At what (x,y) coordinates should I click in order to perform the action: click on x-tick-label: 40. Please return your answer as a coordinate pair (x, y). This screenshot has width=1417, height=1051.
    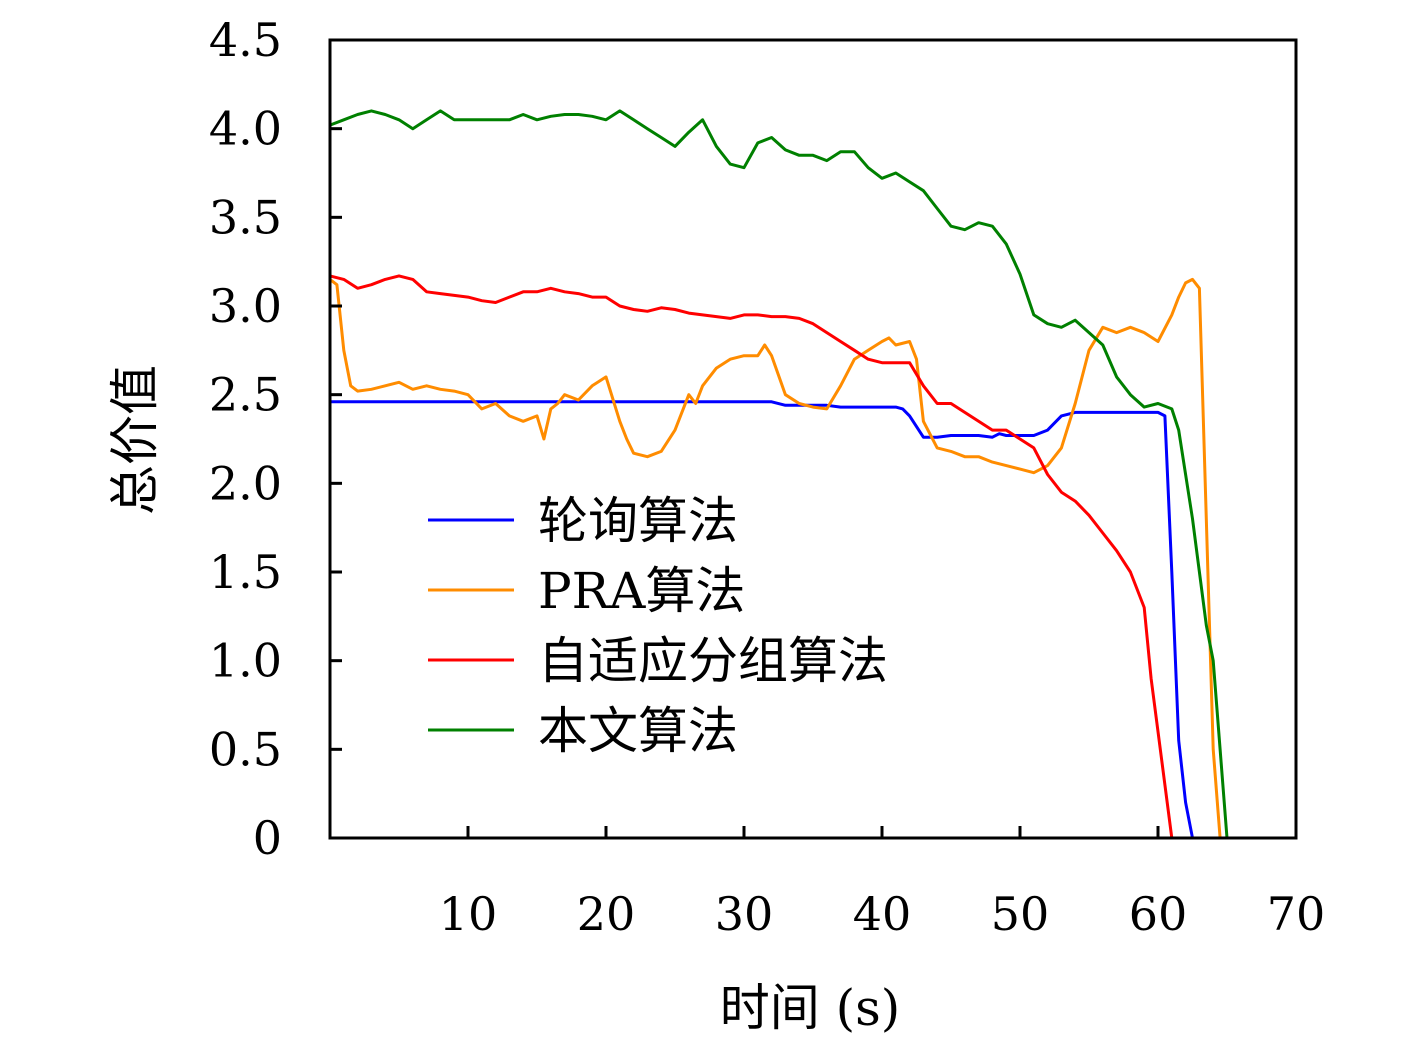
    Looking at the image, I should click on (882, 914).